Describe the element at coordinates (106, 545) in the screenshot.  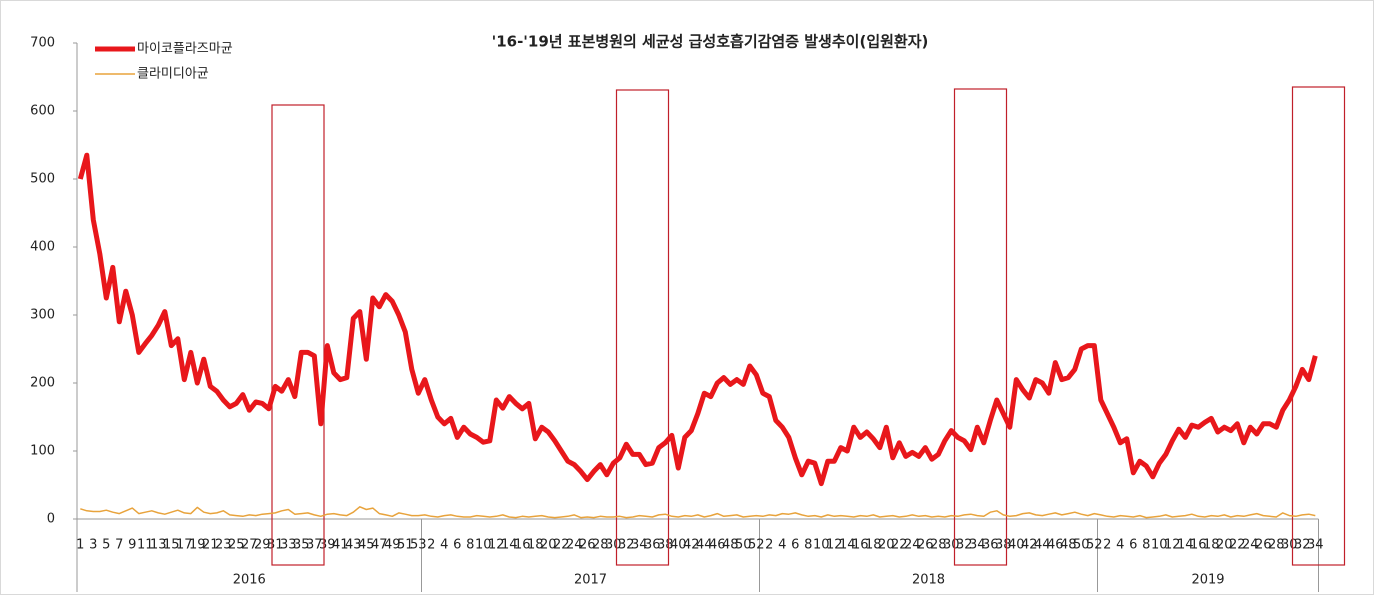
I see `x-tick-label: 5` at that location.